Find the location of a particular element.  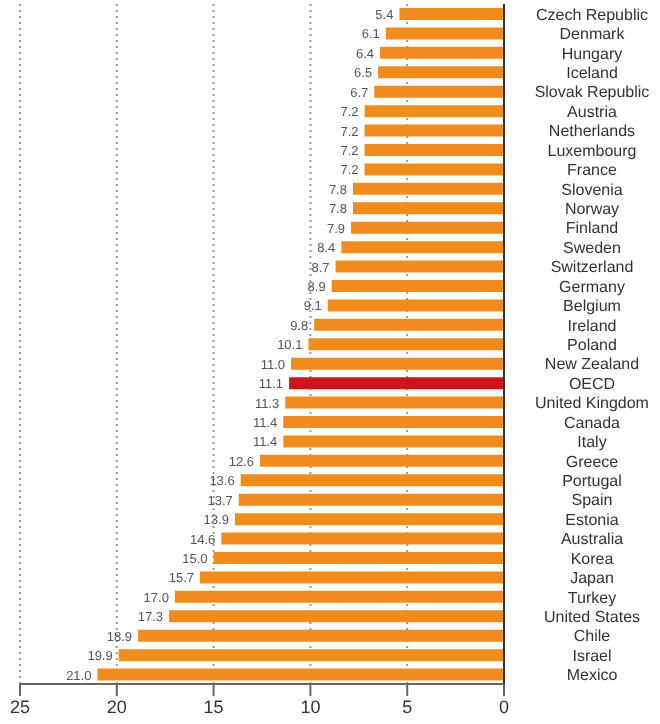

y-tick-label: Sweden is located at coordinates (592, 247).